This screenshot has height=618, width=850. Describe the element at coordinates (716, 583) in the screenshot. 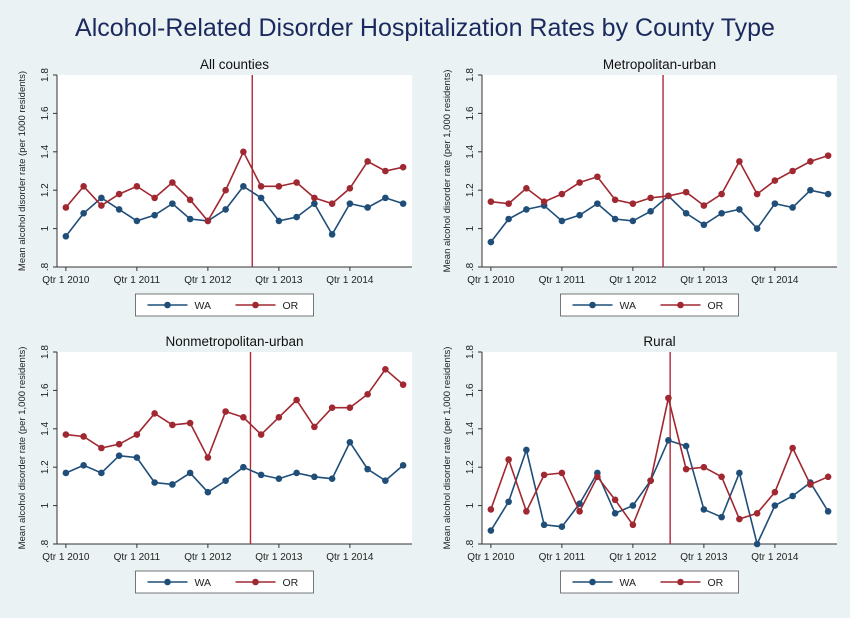

I see `legend-label-or: OR` at that location.